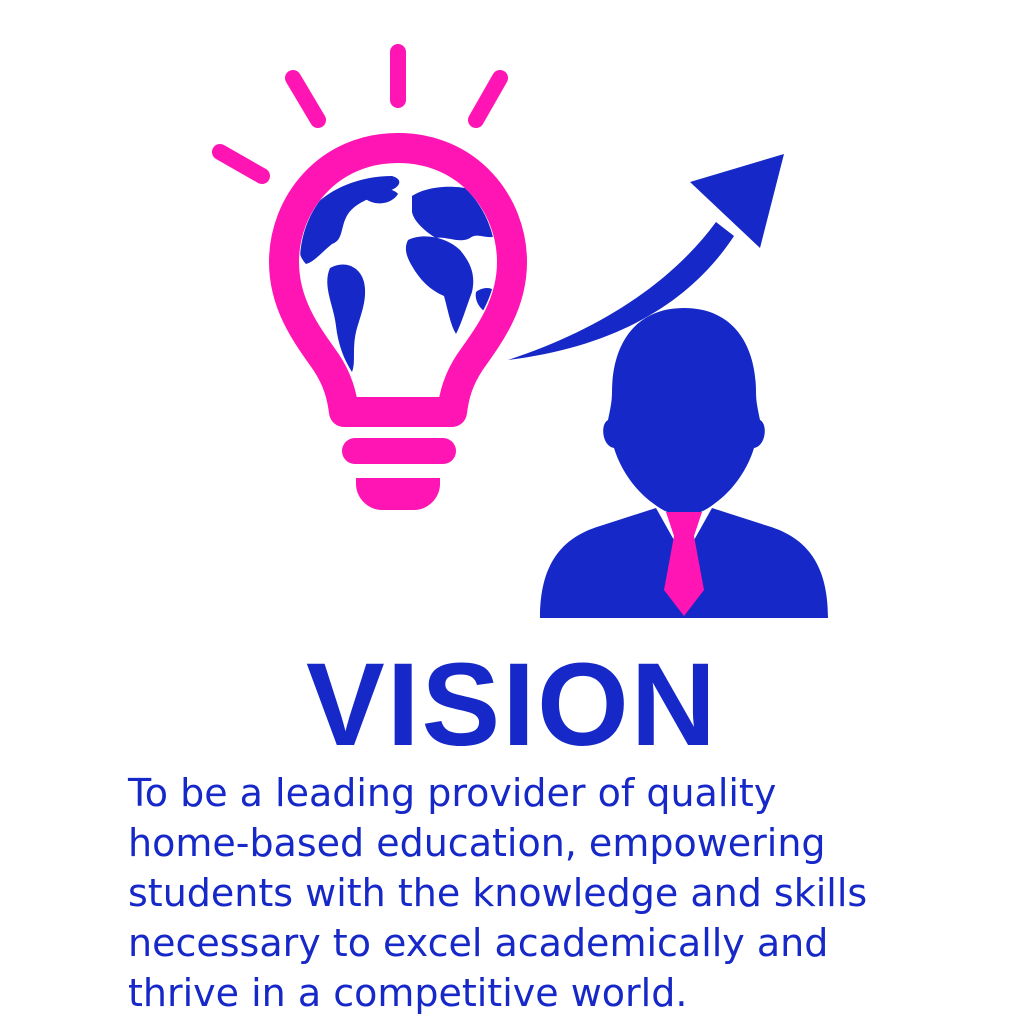  What do you see at coordinates (398, 321) in the screenshot?
I see `lightbulb-icon` at bounding box center [398, 321].